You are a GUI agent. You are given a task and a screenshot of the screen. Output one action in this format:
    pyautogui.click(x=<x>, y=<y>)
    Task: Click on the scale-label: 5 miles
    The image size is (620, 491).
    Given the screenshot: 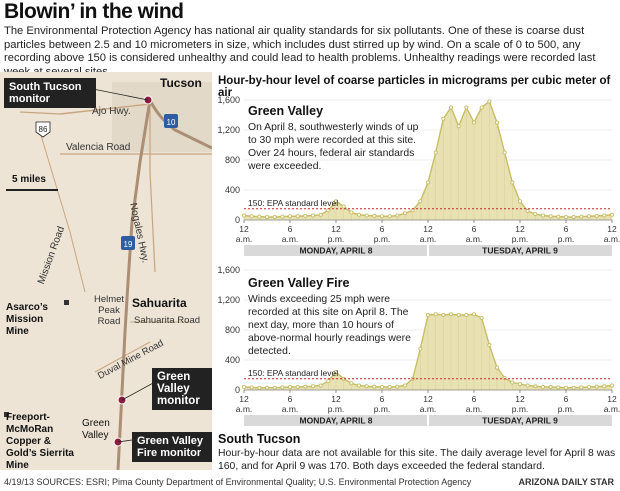 What is the action you would take?
    pyautogui.click(x=29, y=179)
    